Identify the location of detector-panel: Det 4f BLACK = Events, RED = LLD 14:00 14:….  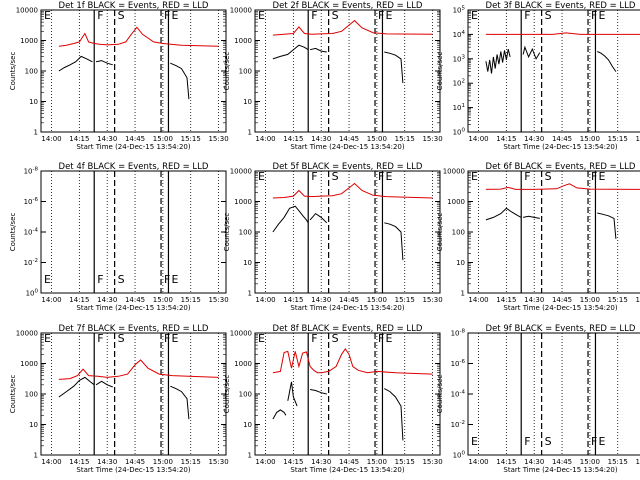
(119, 237).